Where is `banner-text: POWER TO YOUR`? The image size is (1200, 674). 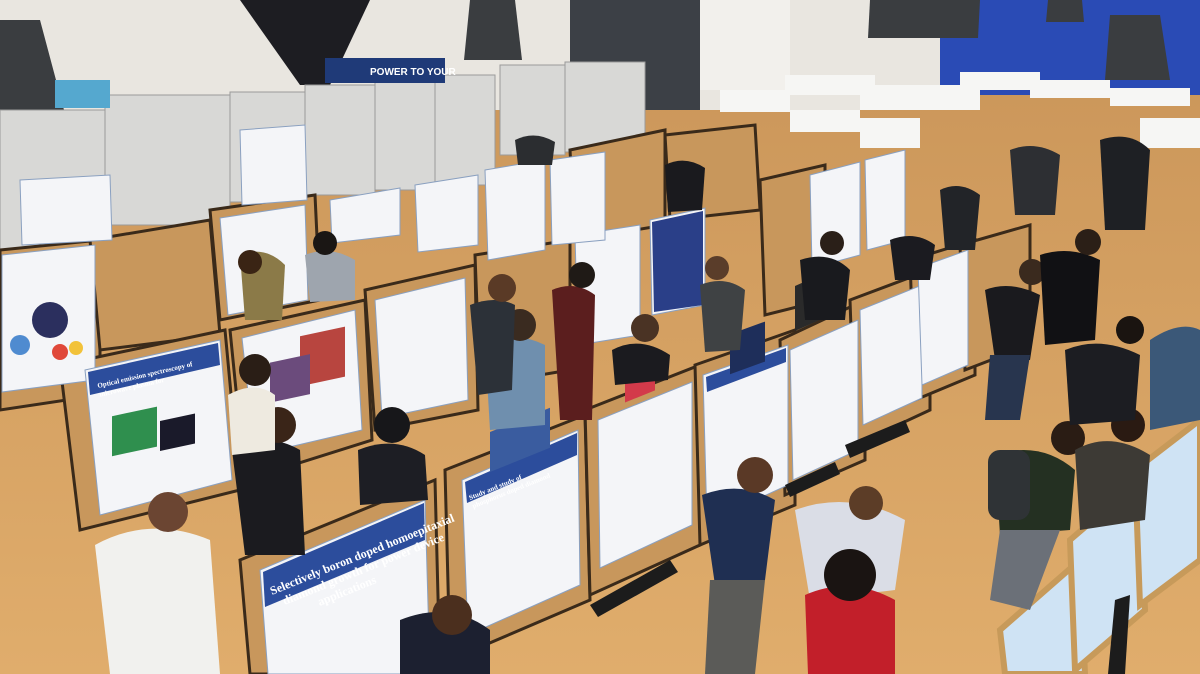 banner-text: POWER TO YOUR is located at coordinates (413, 72).